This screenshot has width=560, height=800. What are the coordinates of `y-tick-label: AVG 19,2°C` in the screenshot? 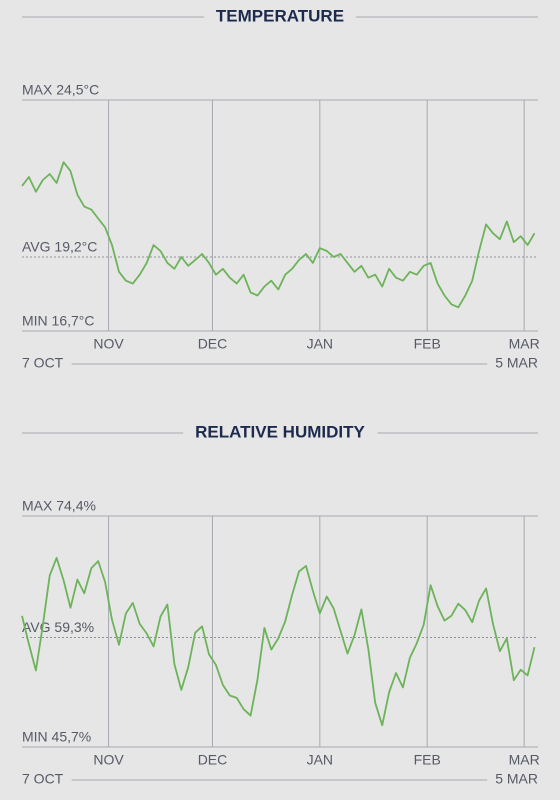 It's located at (59, 247).